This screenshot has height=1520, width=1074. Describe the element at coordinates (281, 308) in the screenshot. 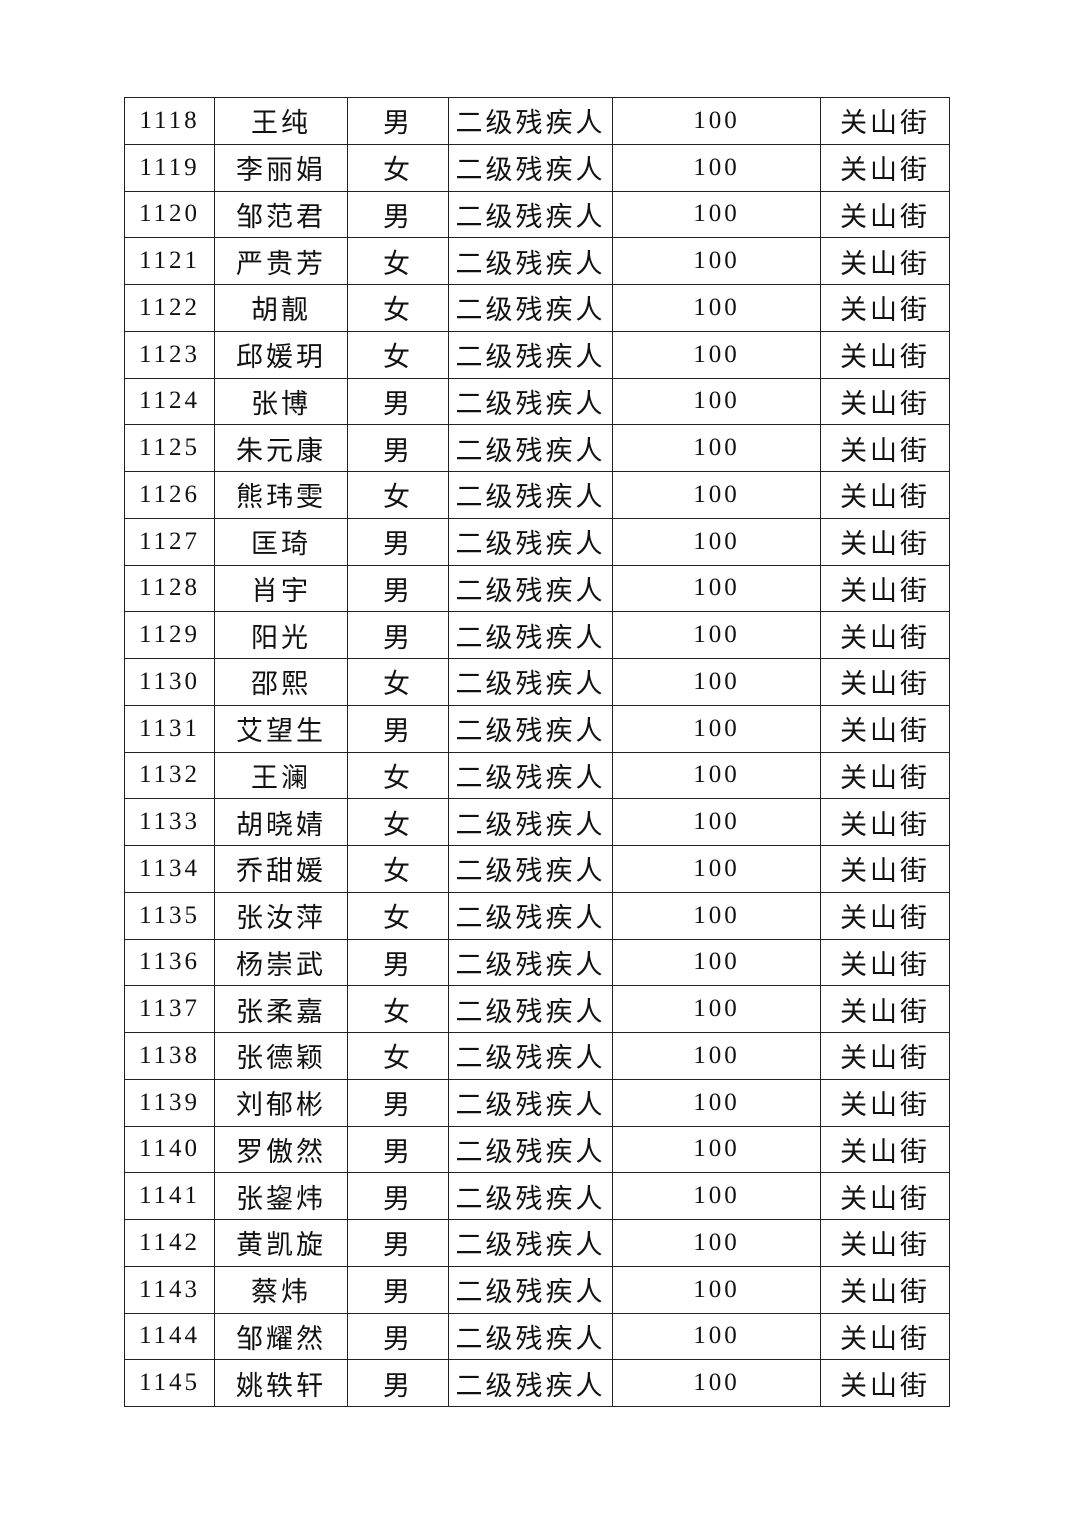

I see `name-cell: 胡靓` at that location.